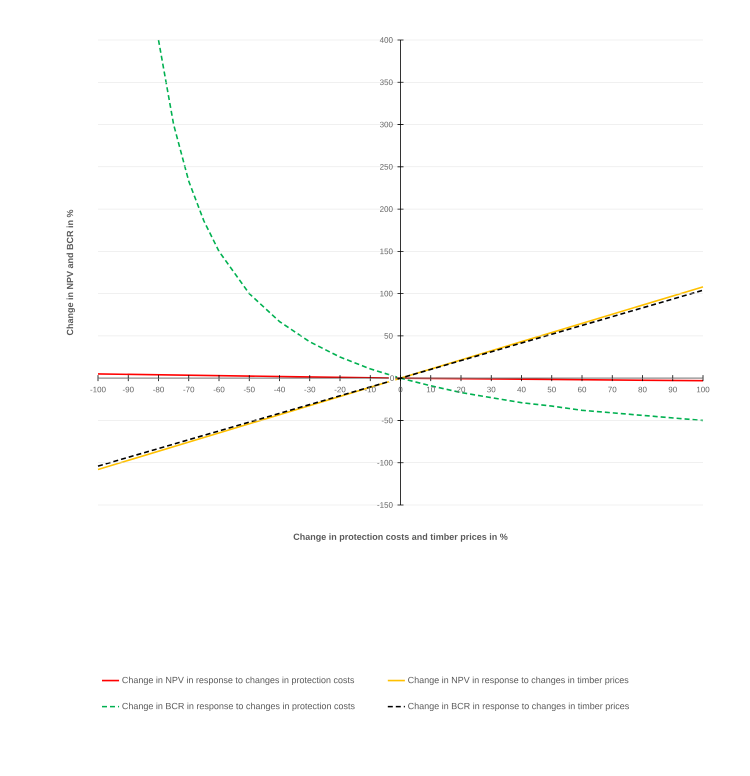  Describe the element at coordinates (491, 389) in the screenshot. I see `x-tick-label: 30` at that location.